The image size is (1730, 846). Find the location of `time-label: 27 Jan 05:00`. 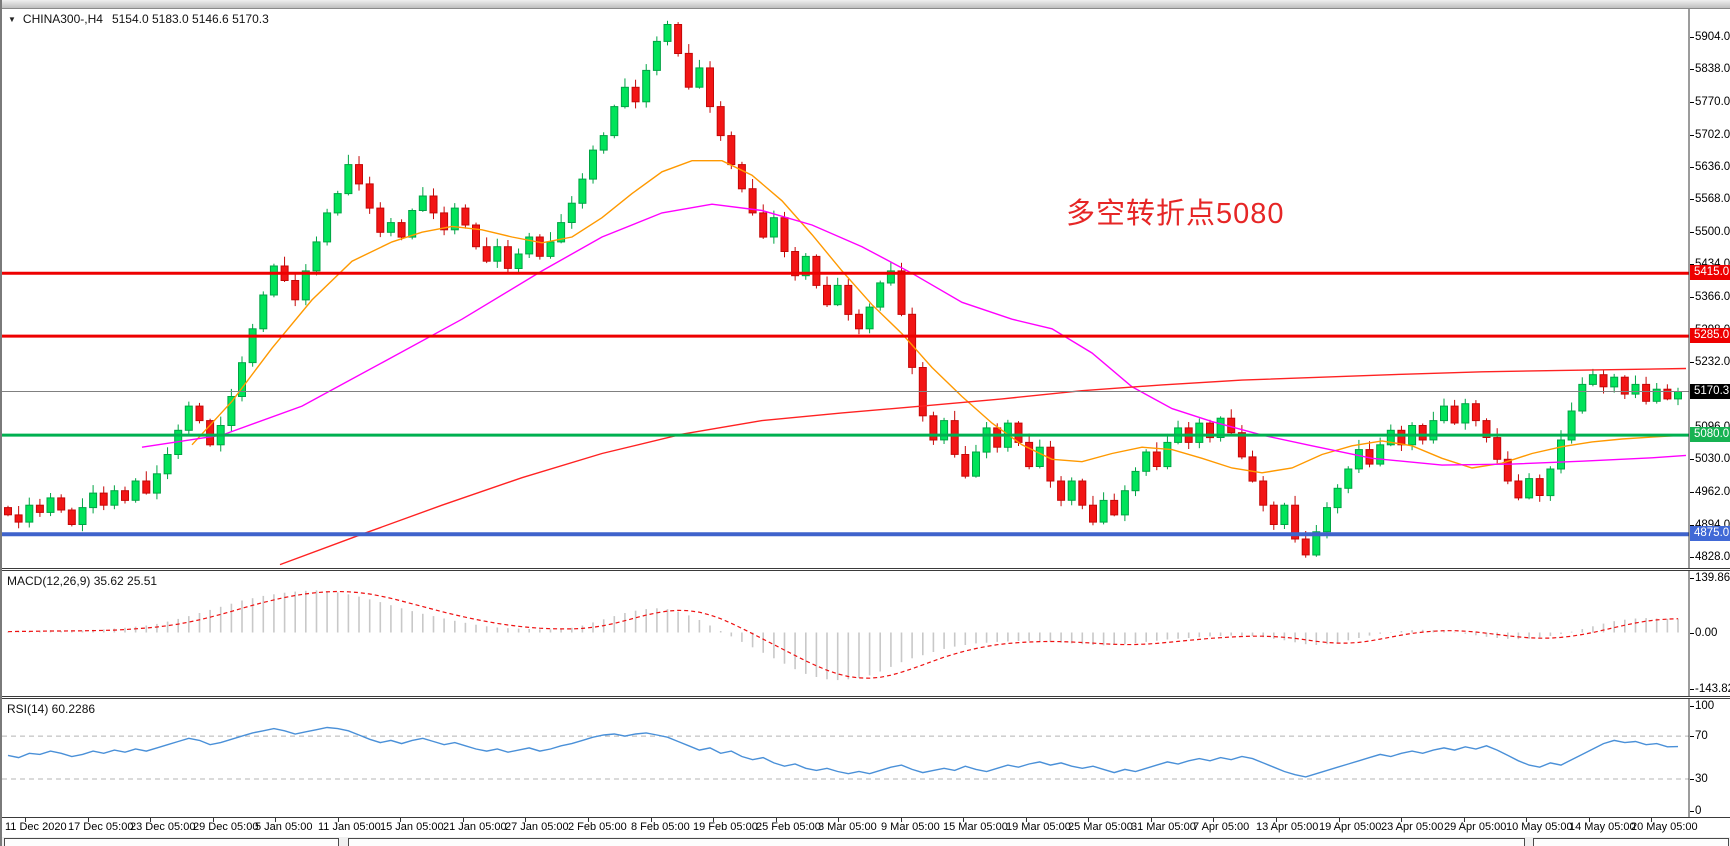

time-label: 27 Jan 05:00 is located at coordinates (537, 827).